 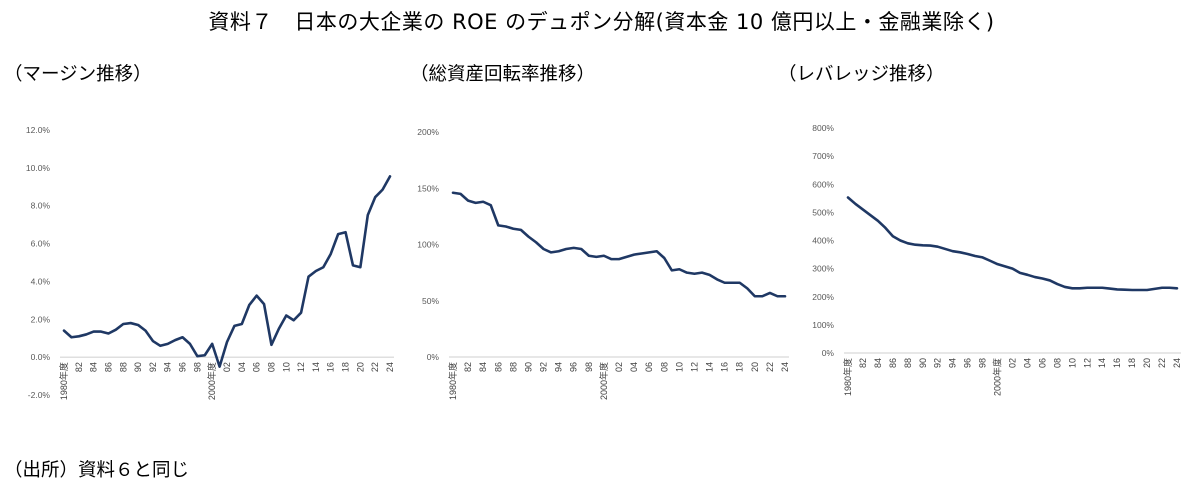 What do you see at coordinates (544, 367) in the screenshot?
I see `turnover-x-tick-label: 92` at bounding box center [544, 367].